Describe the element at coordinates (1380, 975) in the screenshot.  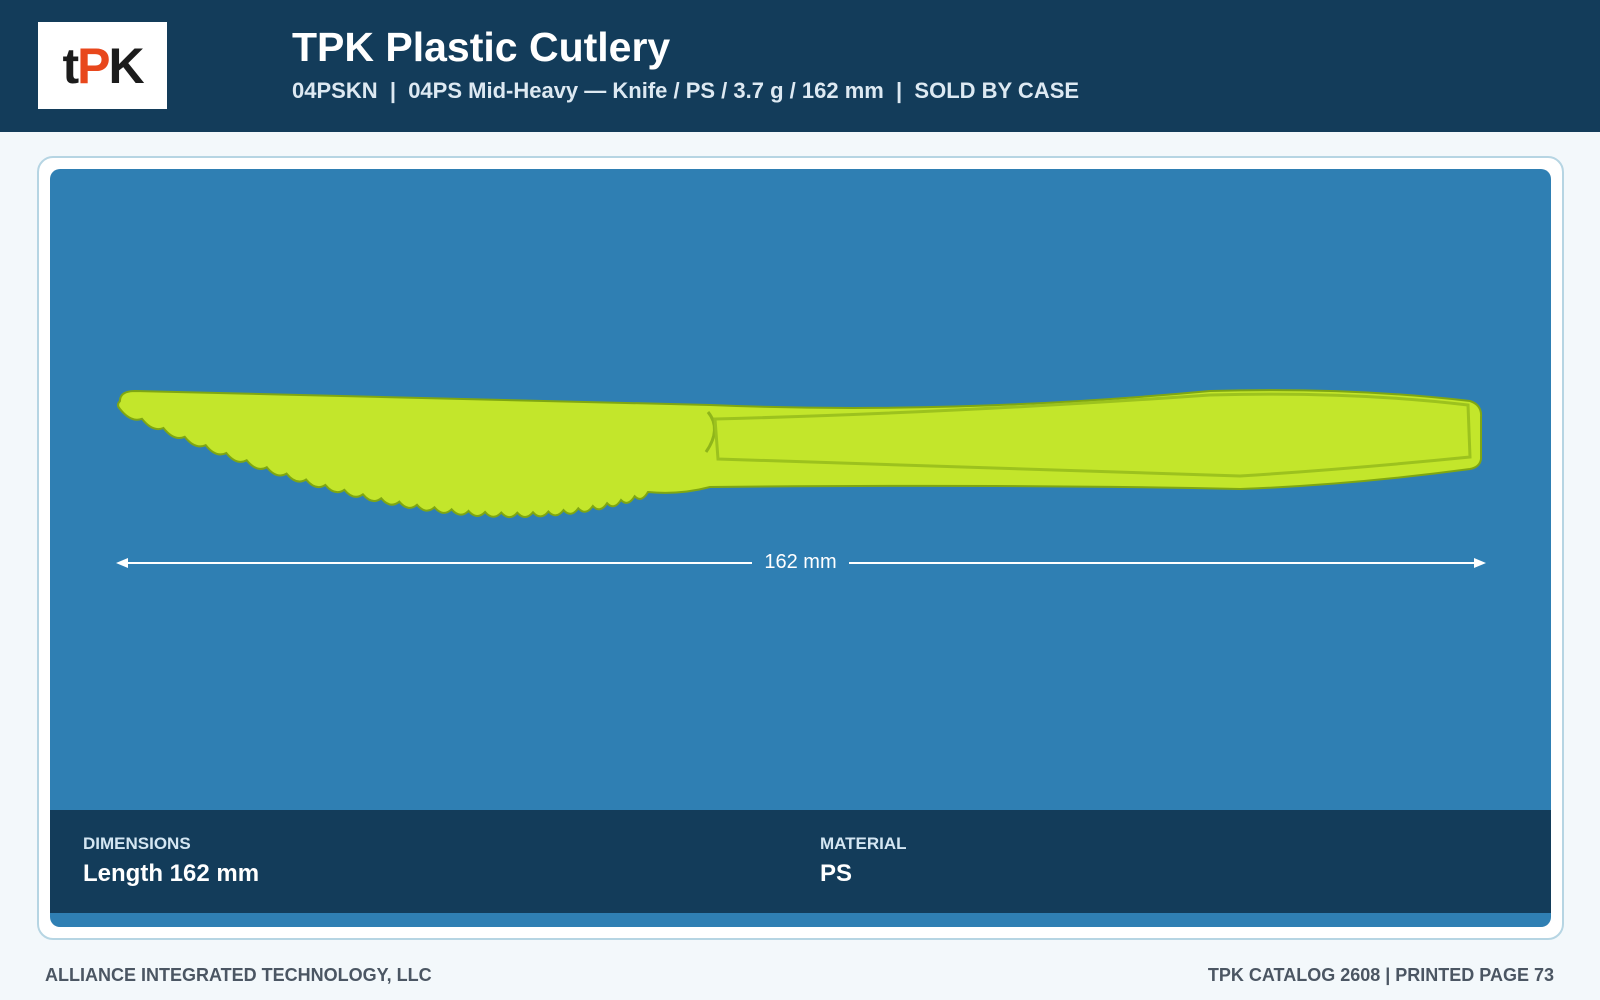
I see `footer-right: TPK CATALOG 2608 | PRINTED PAGE 73` at that location.